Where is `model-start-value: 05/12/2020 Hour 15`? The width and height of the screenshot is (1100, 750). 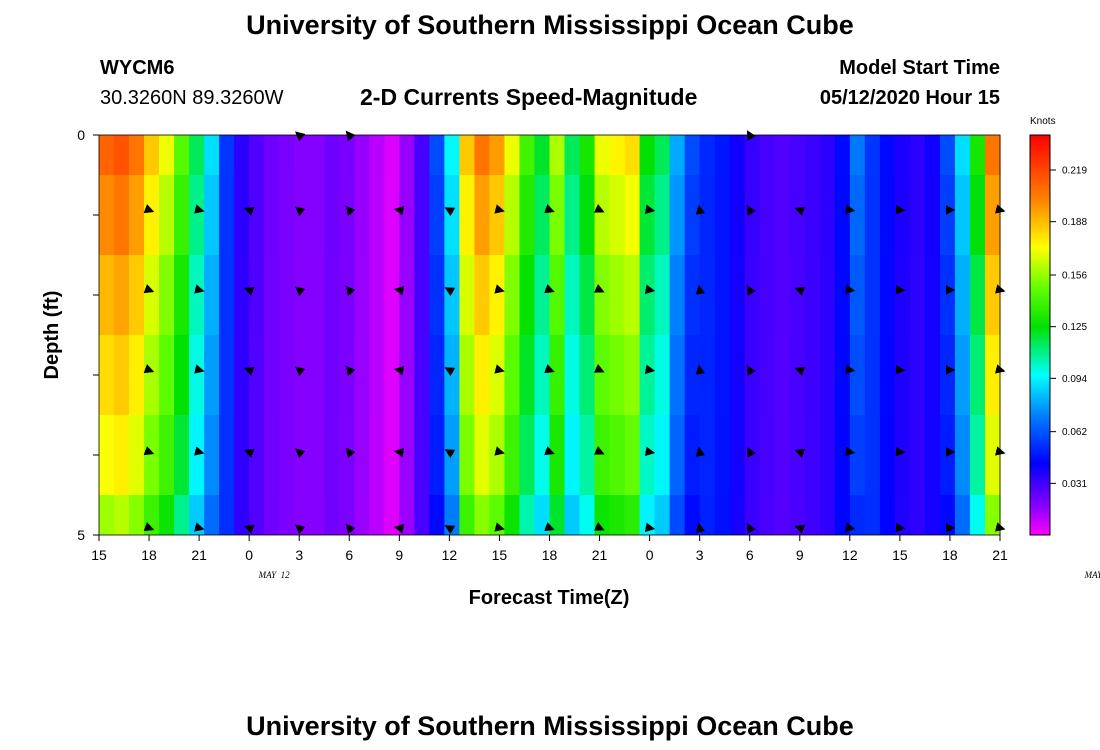
model-start-value: 05/12/2020 Hour 15 is located at coordinates (909, 98).